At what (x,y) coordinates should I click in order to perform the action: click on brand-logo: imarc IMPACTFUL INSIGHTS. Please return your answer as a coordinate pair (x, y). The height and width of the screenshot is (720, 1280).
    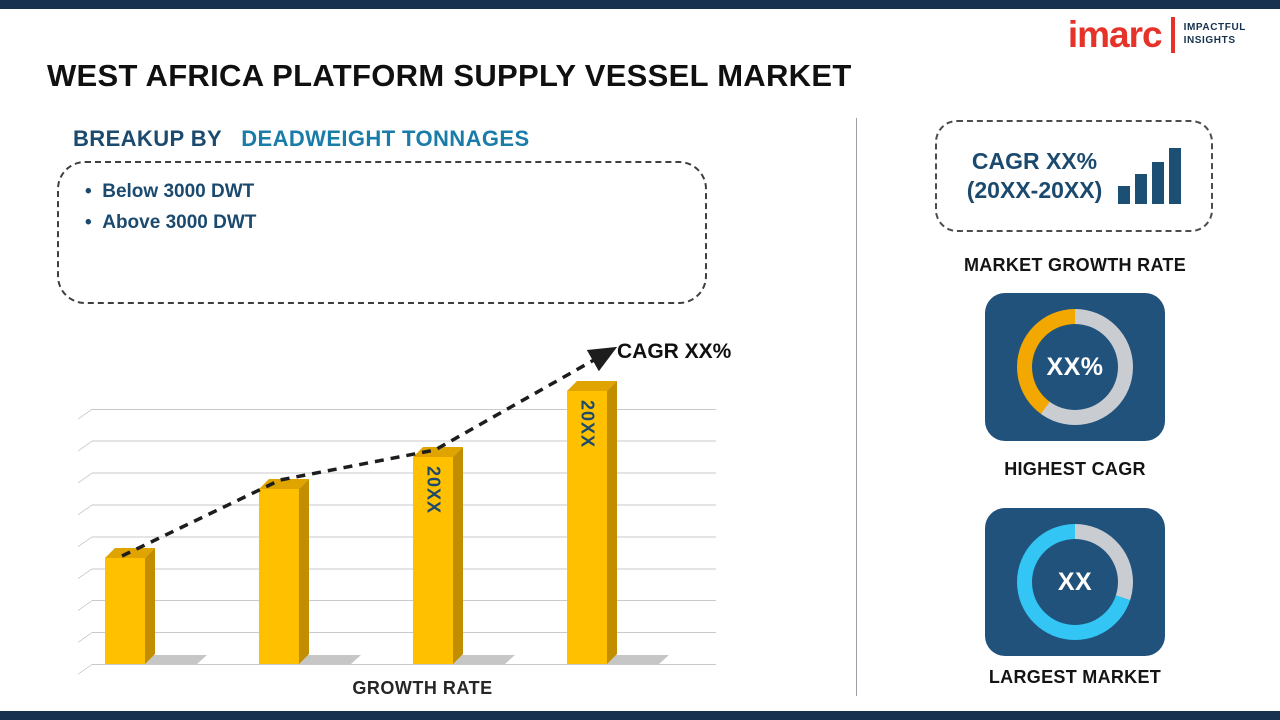
    Looking at the image, I should click on (1157, 34).